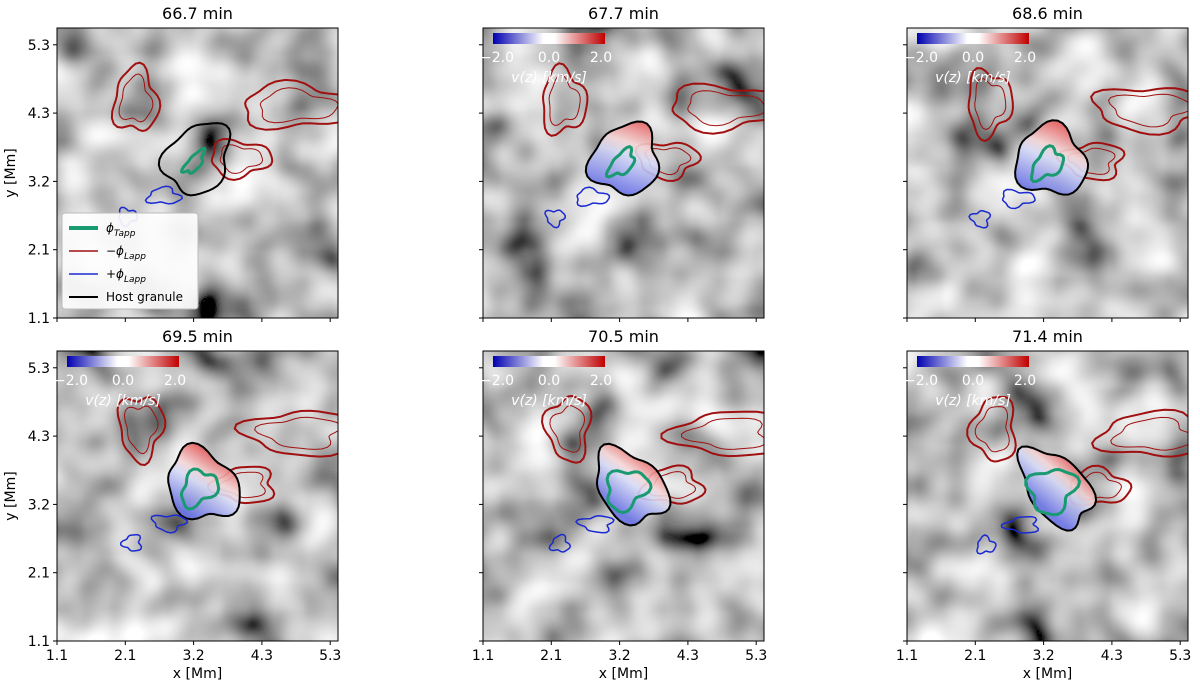 The image size is (1200, 692). What do you see at coordinates (197, 13) in the screenshot?
I see `panel-title: 66.7 min` at bounding box center [197, 13].